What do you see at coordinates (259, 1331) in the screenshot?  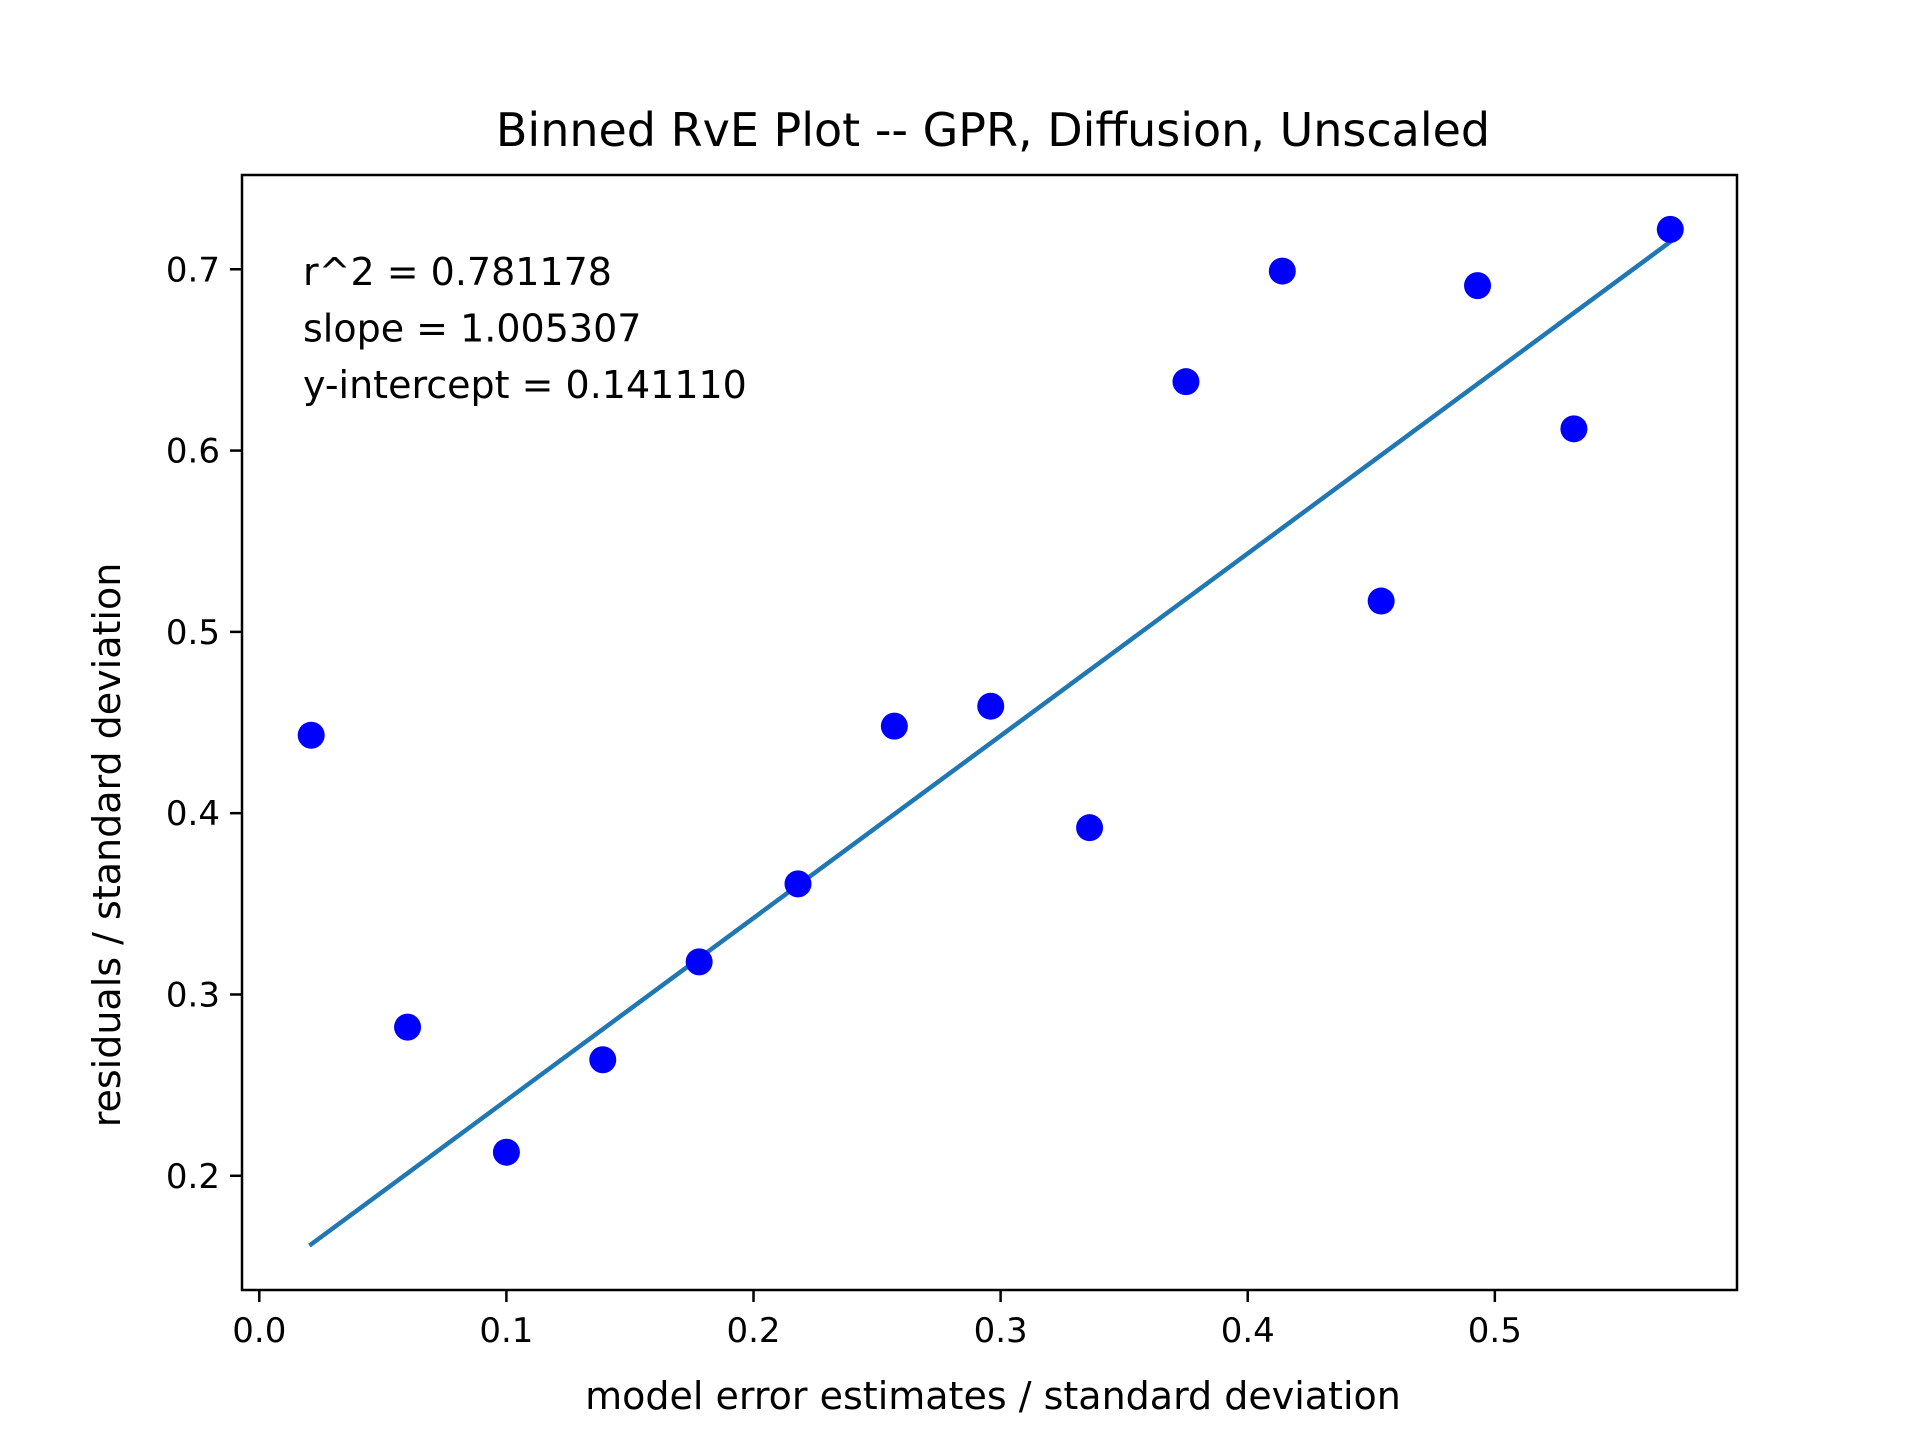 I see `x-tick-label: 0.0` at bounding box center [259, 1331].